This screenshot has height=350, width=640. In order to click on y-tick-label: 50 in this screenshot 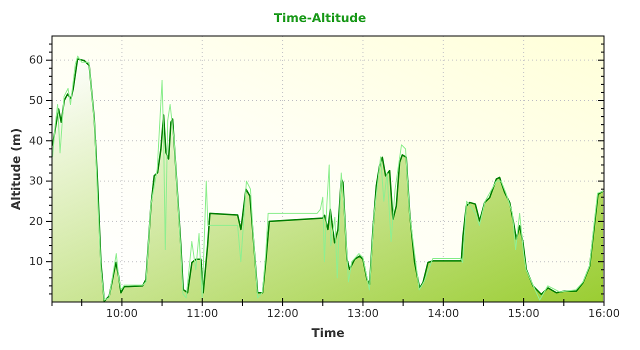, I will do `click(36, 101)`.